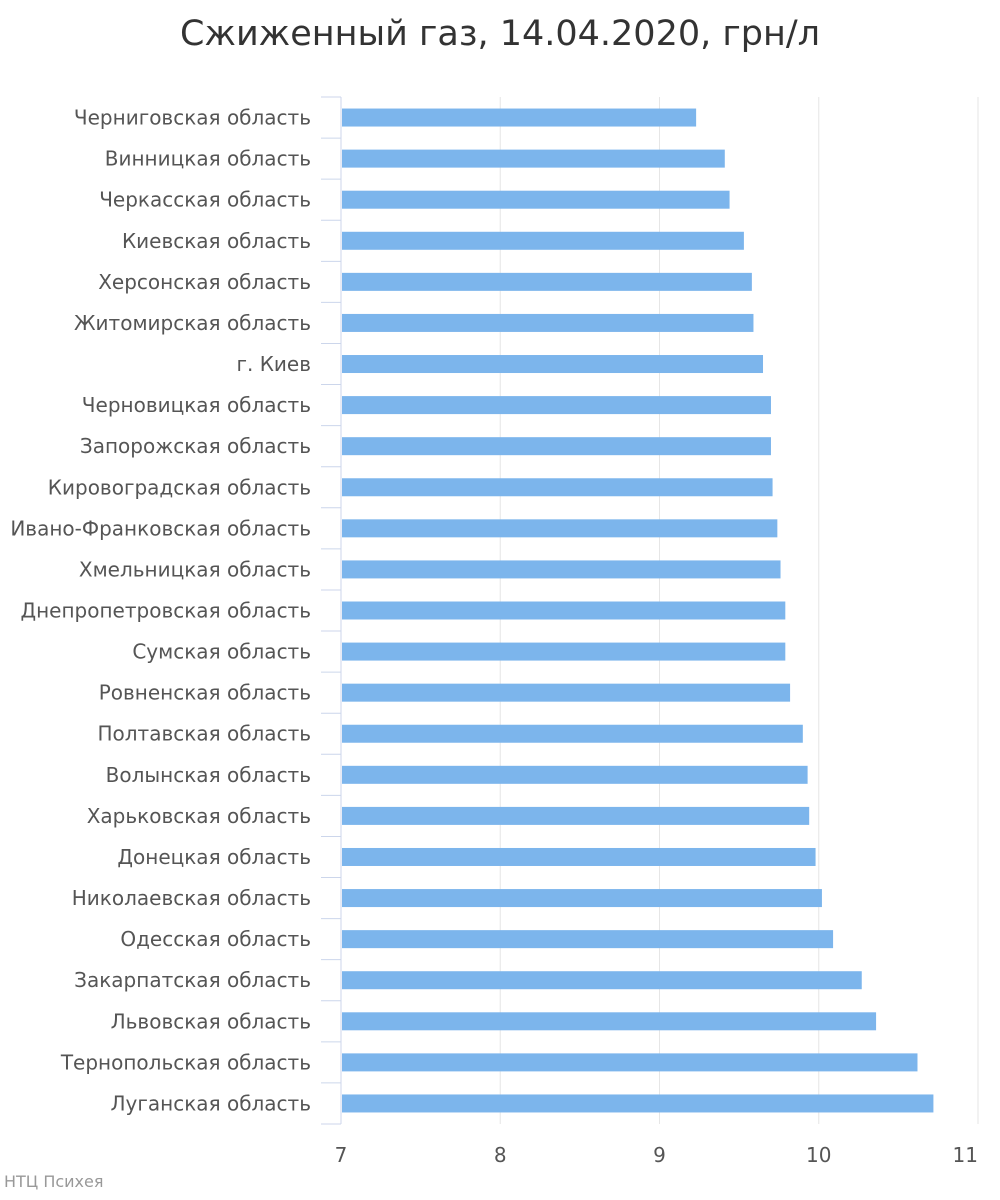 The width and height of the screenshot is (1000, 1200). What do you see at coordinates (208, 159) in the screenshot?
I see `category-label: Винницкая область` at bounding box center [208, 159].